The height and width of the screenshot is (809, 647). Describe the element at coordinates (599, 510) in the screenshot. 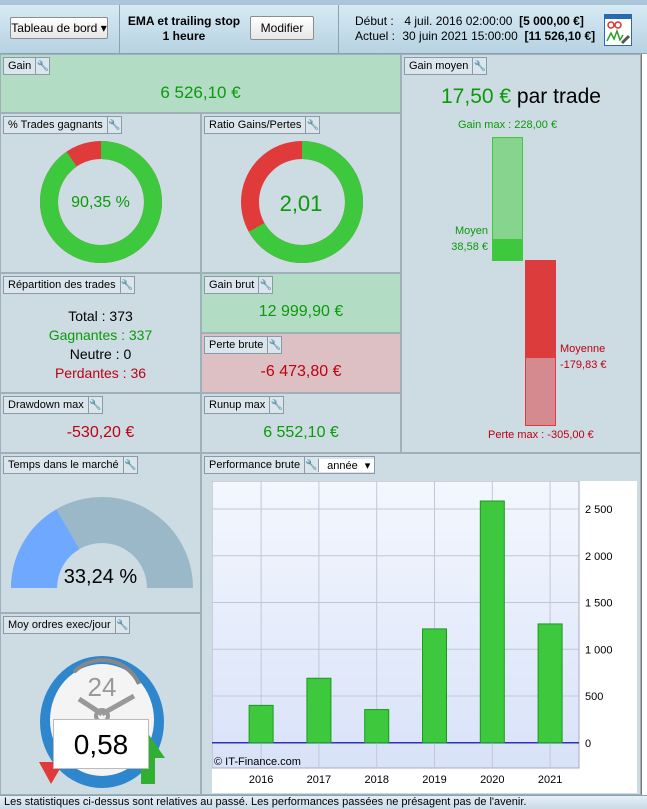

I see `y-tick-label: 2 500` at that location.